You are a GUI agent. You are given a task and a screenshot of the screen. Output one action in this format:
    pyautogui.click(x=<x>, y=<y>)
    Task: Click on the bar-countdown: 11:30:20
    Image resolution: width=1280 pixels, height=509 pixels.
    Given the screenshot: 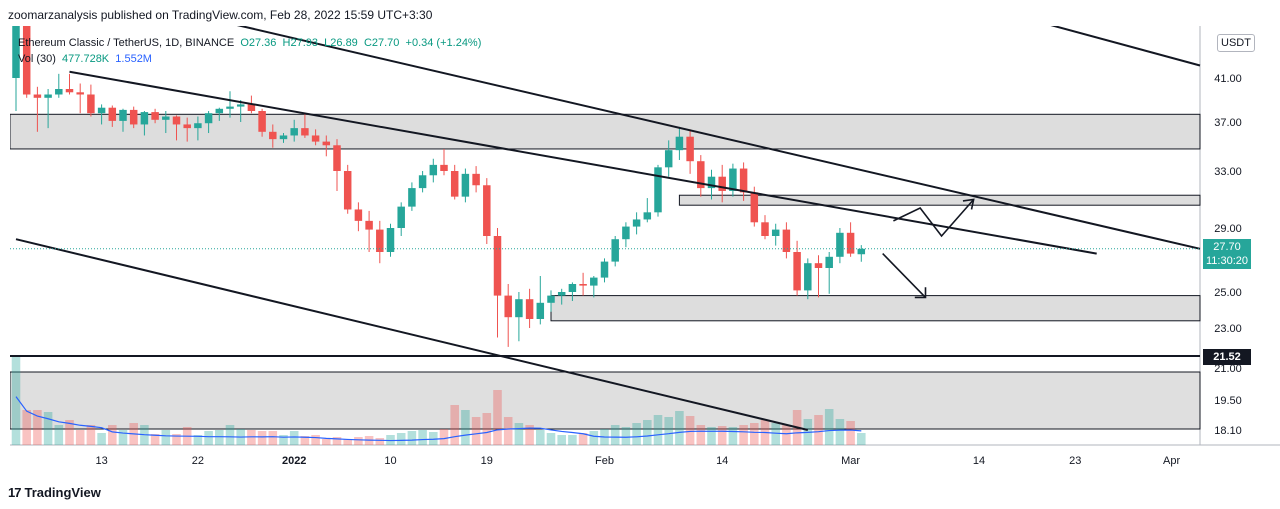 What is the action you would take?
    pyautogui.click(x=1226, y=261)
    